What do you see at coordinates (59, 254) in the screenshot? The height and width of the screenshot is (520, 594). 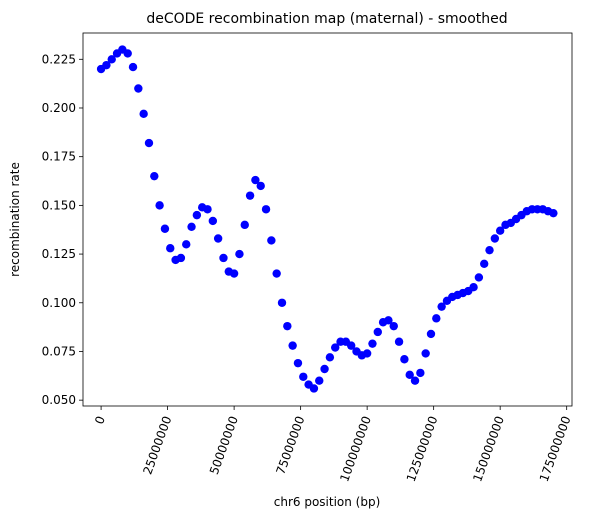 I see `y-tick-label: 0.125` at bounding box center [59, 254].